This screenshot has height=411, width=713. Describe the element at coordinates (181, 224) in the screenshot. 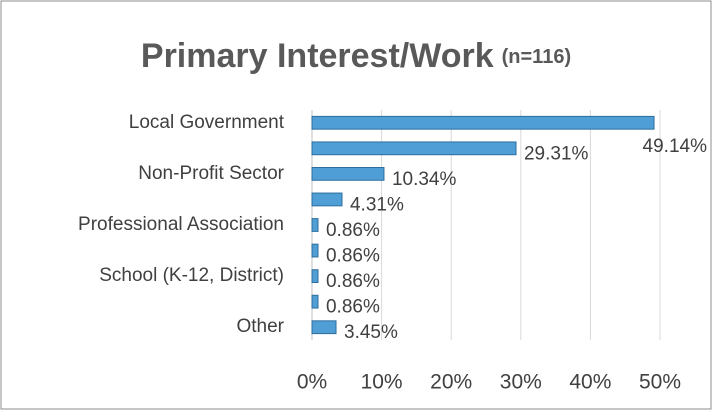

I see `y-tick-label: Professional Association` at that location.